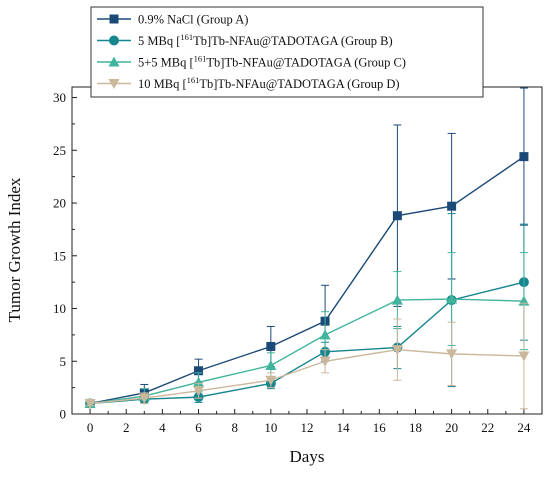  Describe the element at coordinates (59, 203) in the screenshot. I see `y-tick-label: 20` at that location.